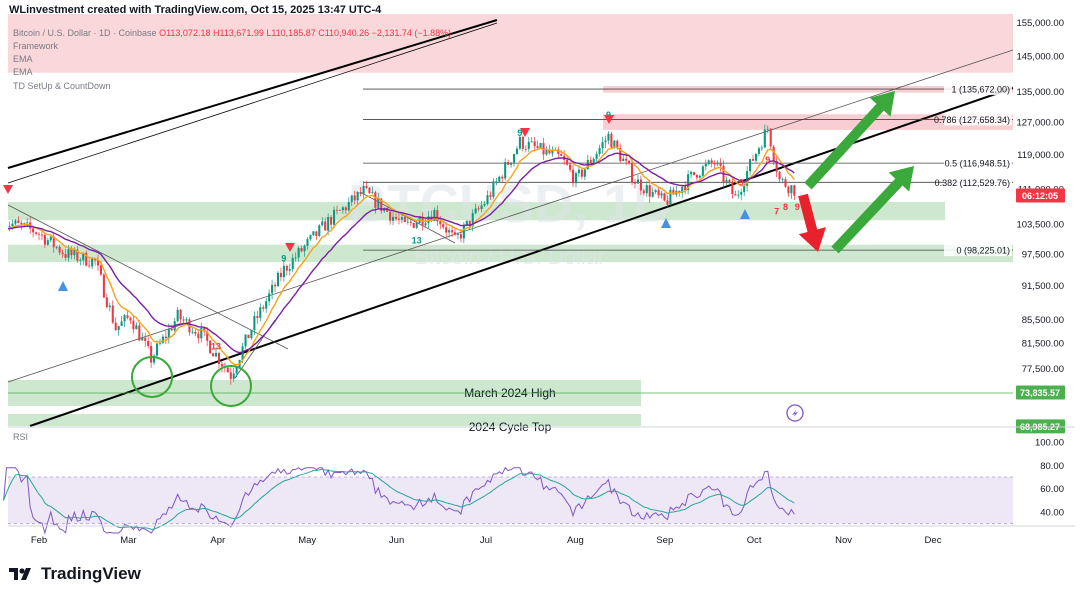 This screenshot has height=596, width=1081. What do you see at coordinates (20, 437) in the screenshot?
I see `rsi-label: RSI` at bounding box center [20, 437].